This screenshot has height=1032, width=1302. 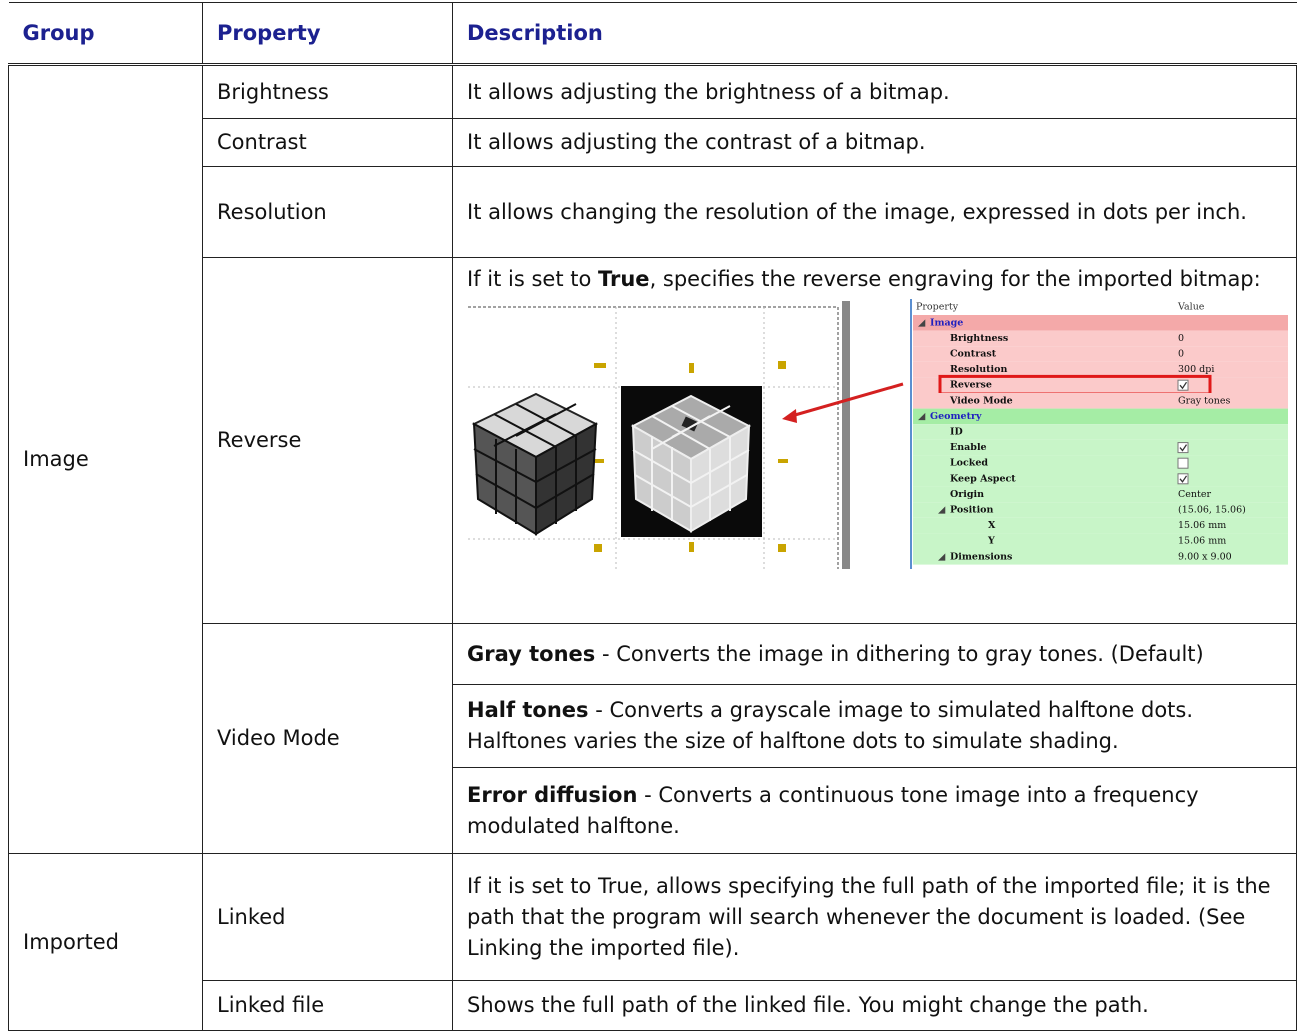 I want to click on panel-header: Property, so click(x=937, y=307).